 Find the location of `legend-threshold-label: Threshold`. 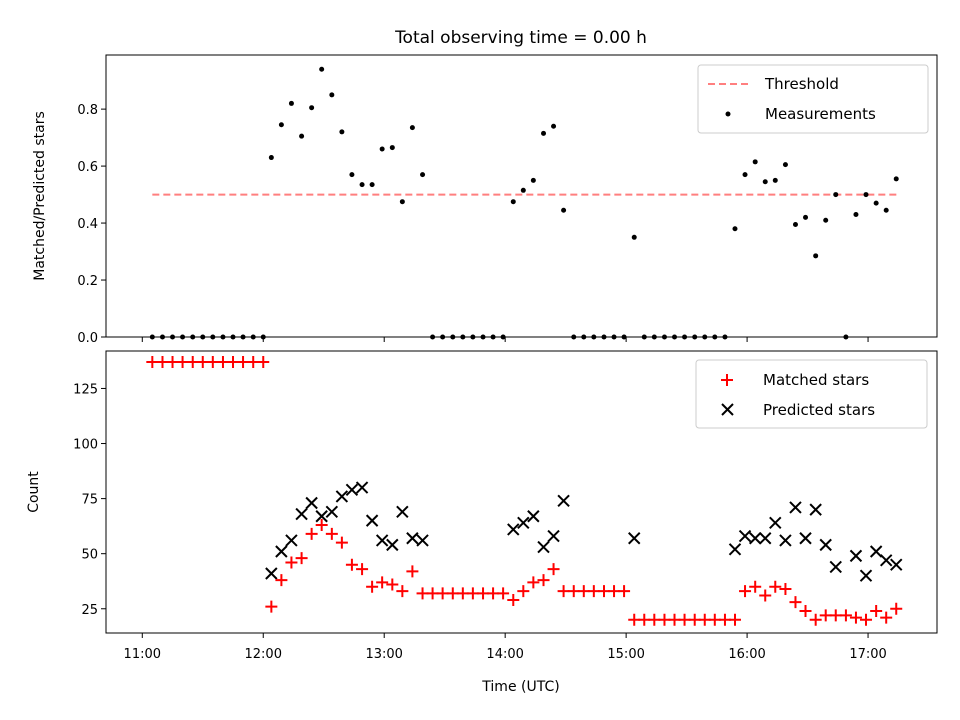

legend-threshold-label: Threshold is located at coordinates (801, 84).